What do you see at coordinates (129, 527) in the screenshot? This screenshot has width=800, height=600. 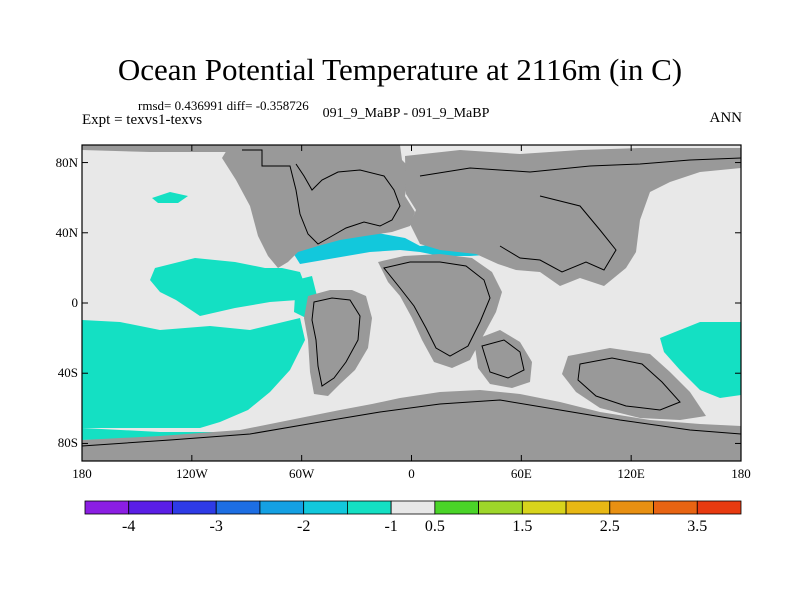 I see `colorbar-label: -4` at bounding box center [129, 527].